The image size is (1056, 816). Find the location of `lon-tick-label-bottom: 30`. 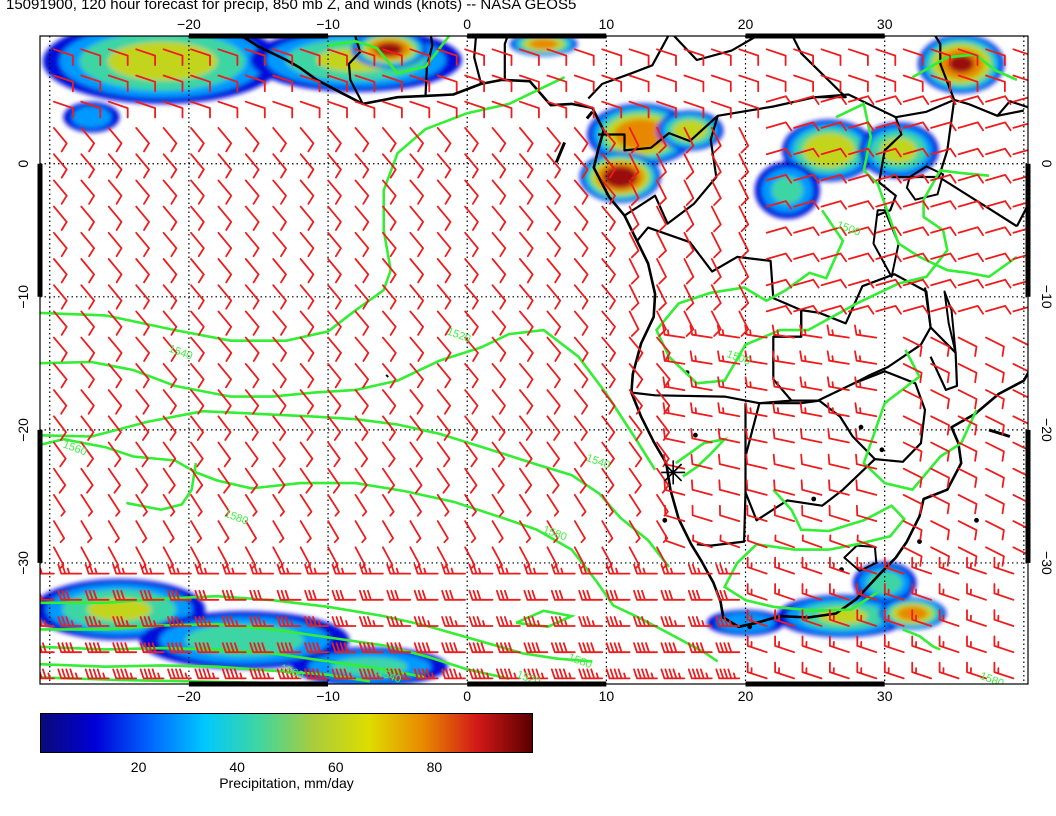

lon-tick-label-bottom: 30 is located at coordinates (885, 696).